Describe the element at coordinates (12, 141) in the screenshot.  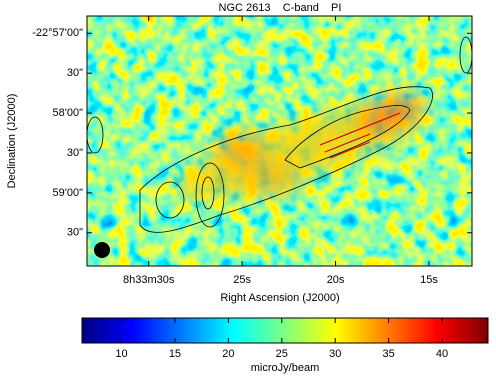
I see `y-axis-label: Declination (J2000)` at that location.